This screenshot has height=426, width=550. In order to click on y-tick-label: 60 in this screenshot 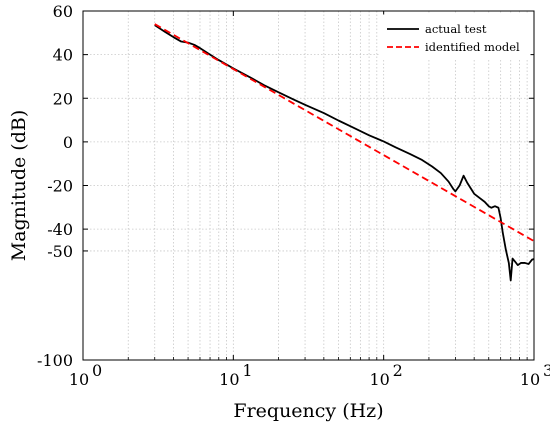, I will do `click(63, 11)`.